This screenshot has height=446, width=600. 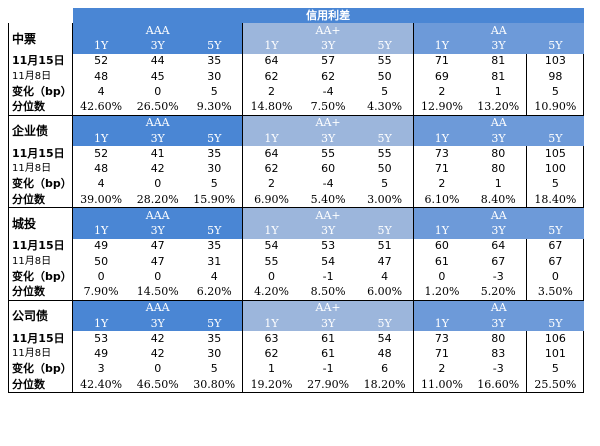 What do you see at coordinates (441, 339) in the screenshot?
I see `value-cell: 73` at bounding box center [441, 339].